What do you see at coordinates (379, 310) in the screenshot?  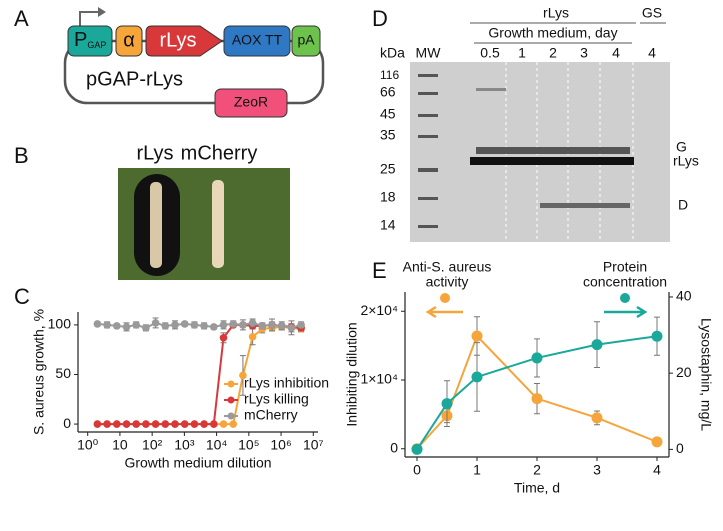 I see `y-tick-label: 2×10⁴` at bounding box center [379, 310].